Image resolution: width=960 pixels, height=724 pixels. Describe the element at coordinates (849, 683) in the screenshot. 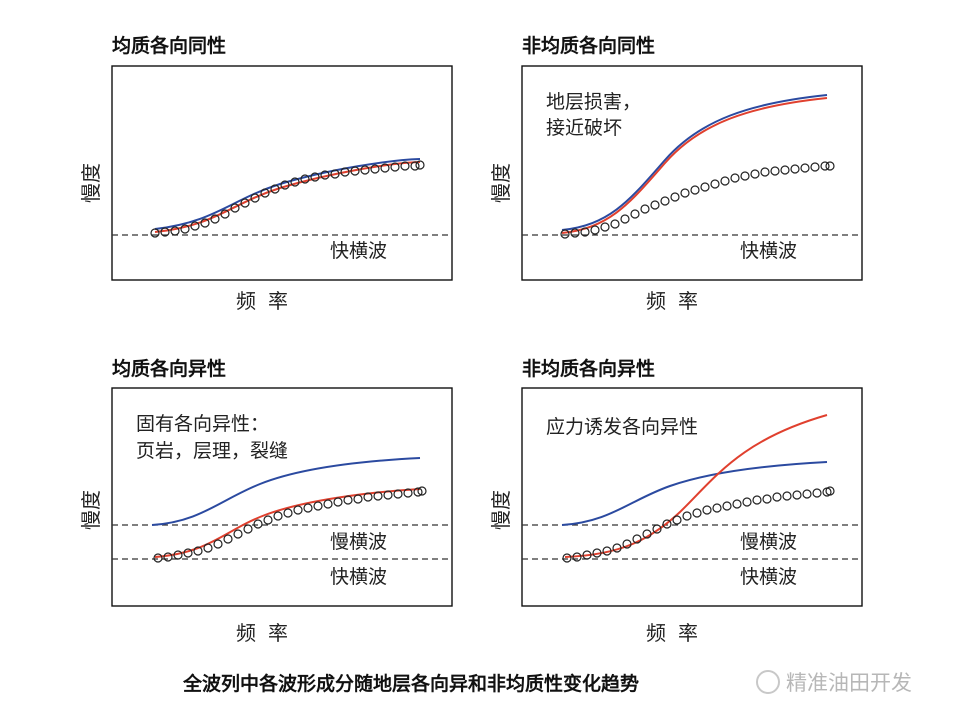

I see `watermark-text: 精准油田开发` at that location.